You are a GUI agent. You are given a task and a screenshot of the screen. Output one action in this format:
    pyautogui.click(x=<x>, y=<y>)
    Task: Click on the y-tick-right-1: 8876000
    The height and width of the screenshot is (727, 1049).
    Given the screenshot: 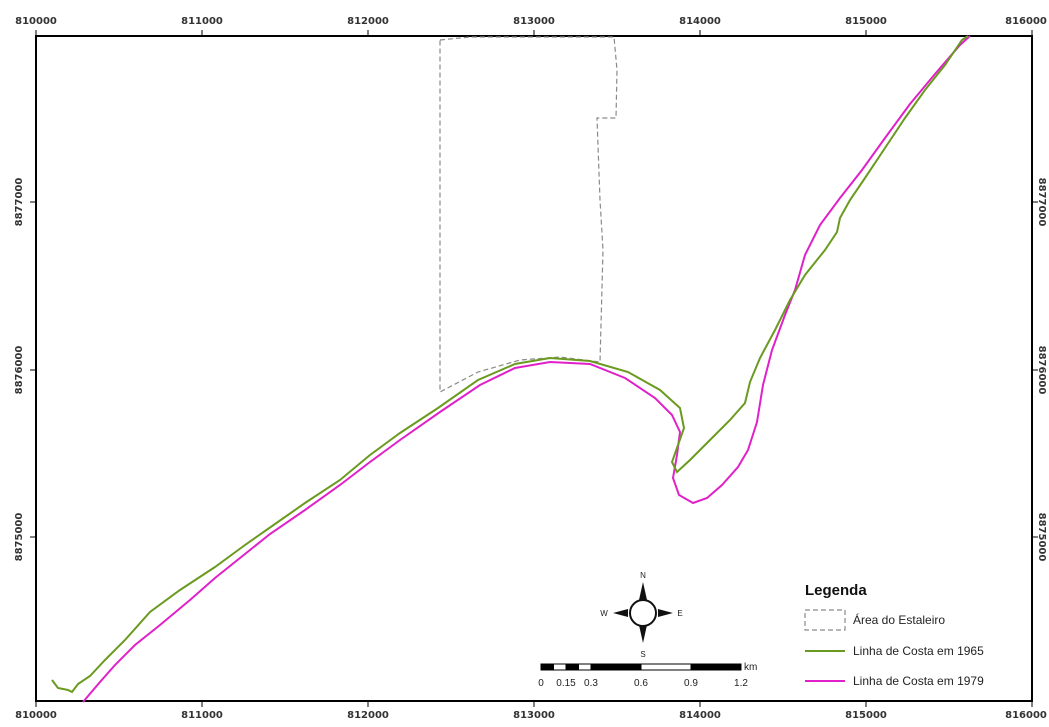 What is the action you would take?
    pyautogui.click(x=1041, y=370)
    